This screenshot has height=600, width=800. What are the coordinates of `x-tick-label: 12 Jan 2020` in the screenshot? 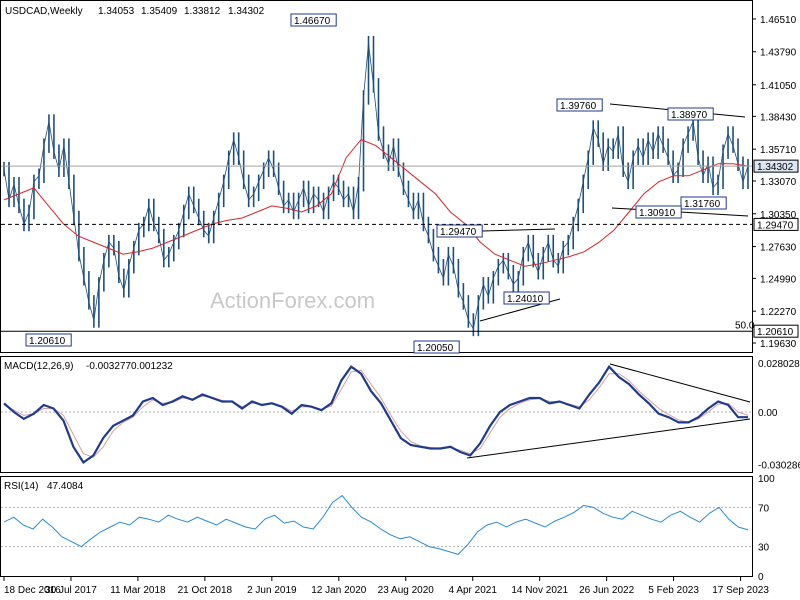 It's located at (338, 590).